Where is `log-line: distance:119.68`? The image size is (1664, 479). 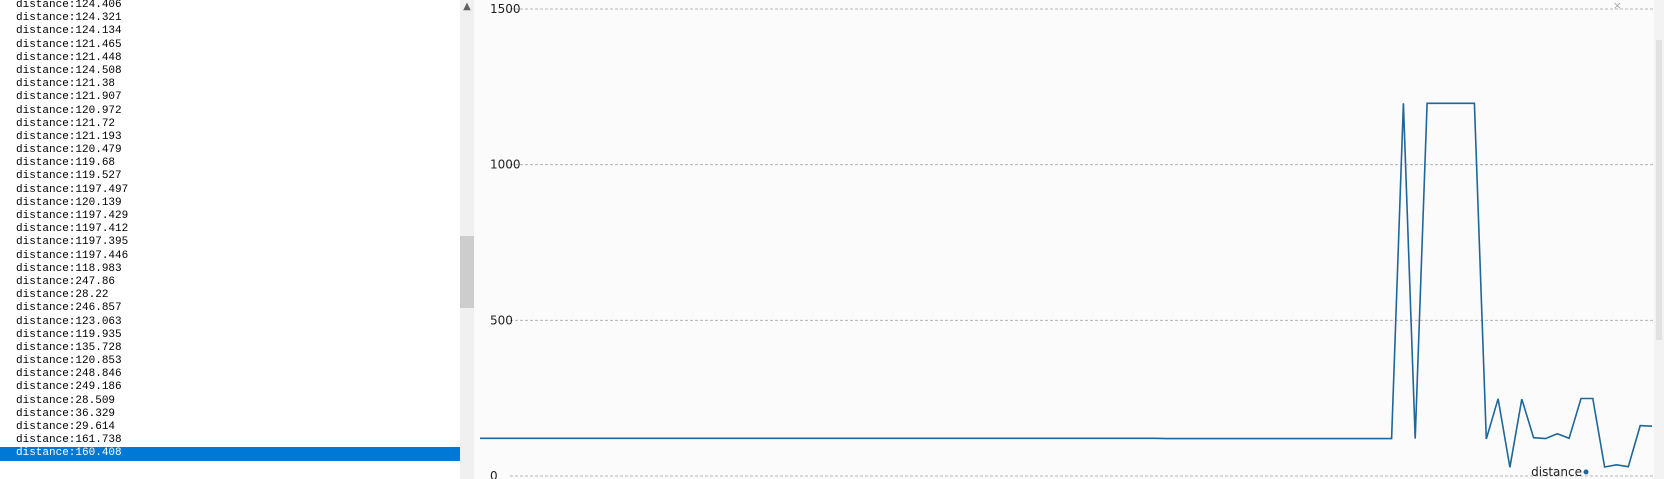 log-line: distance:119.68 is located at coordinates (66, 163).